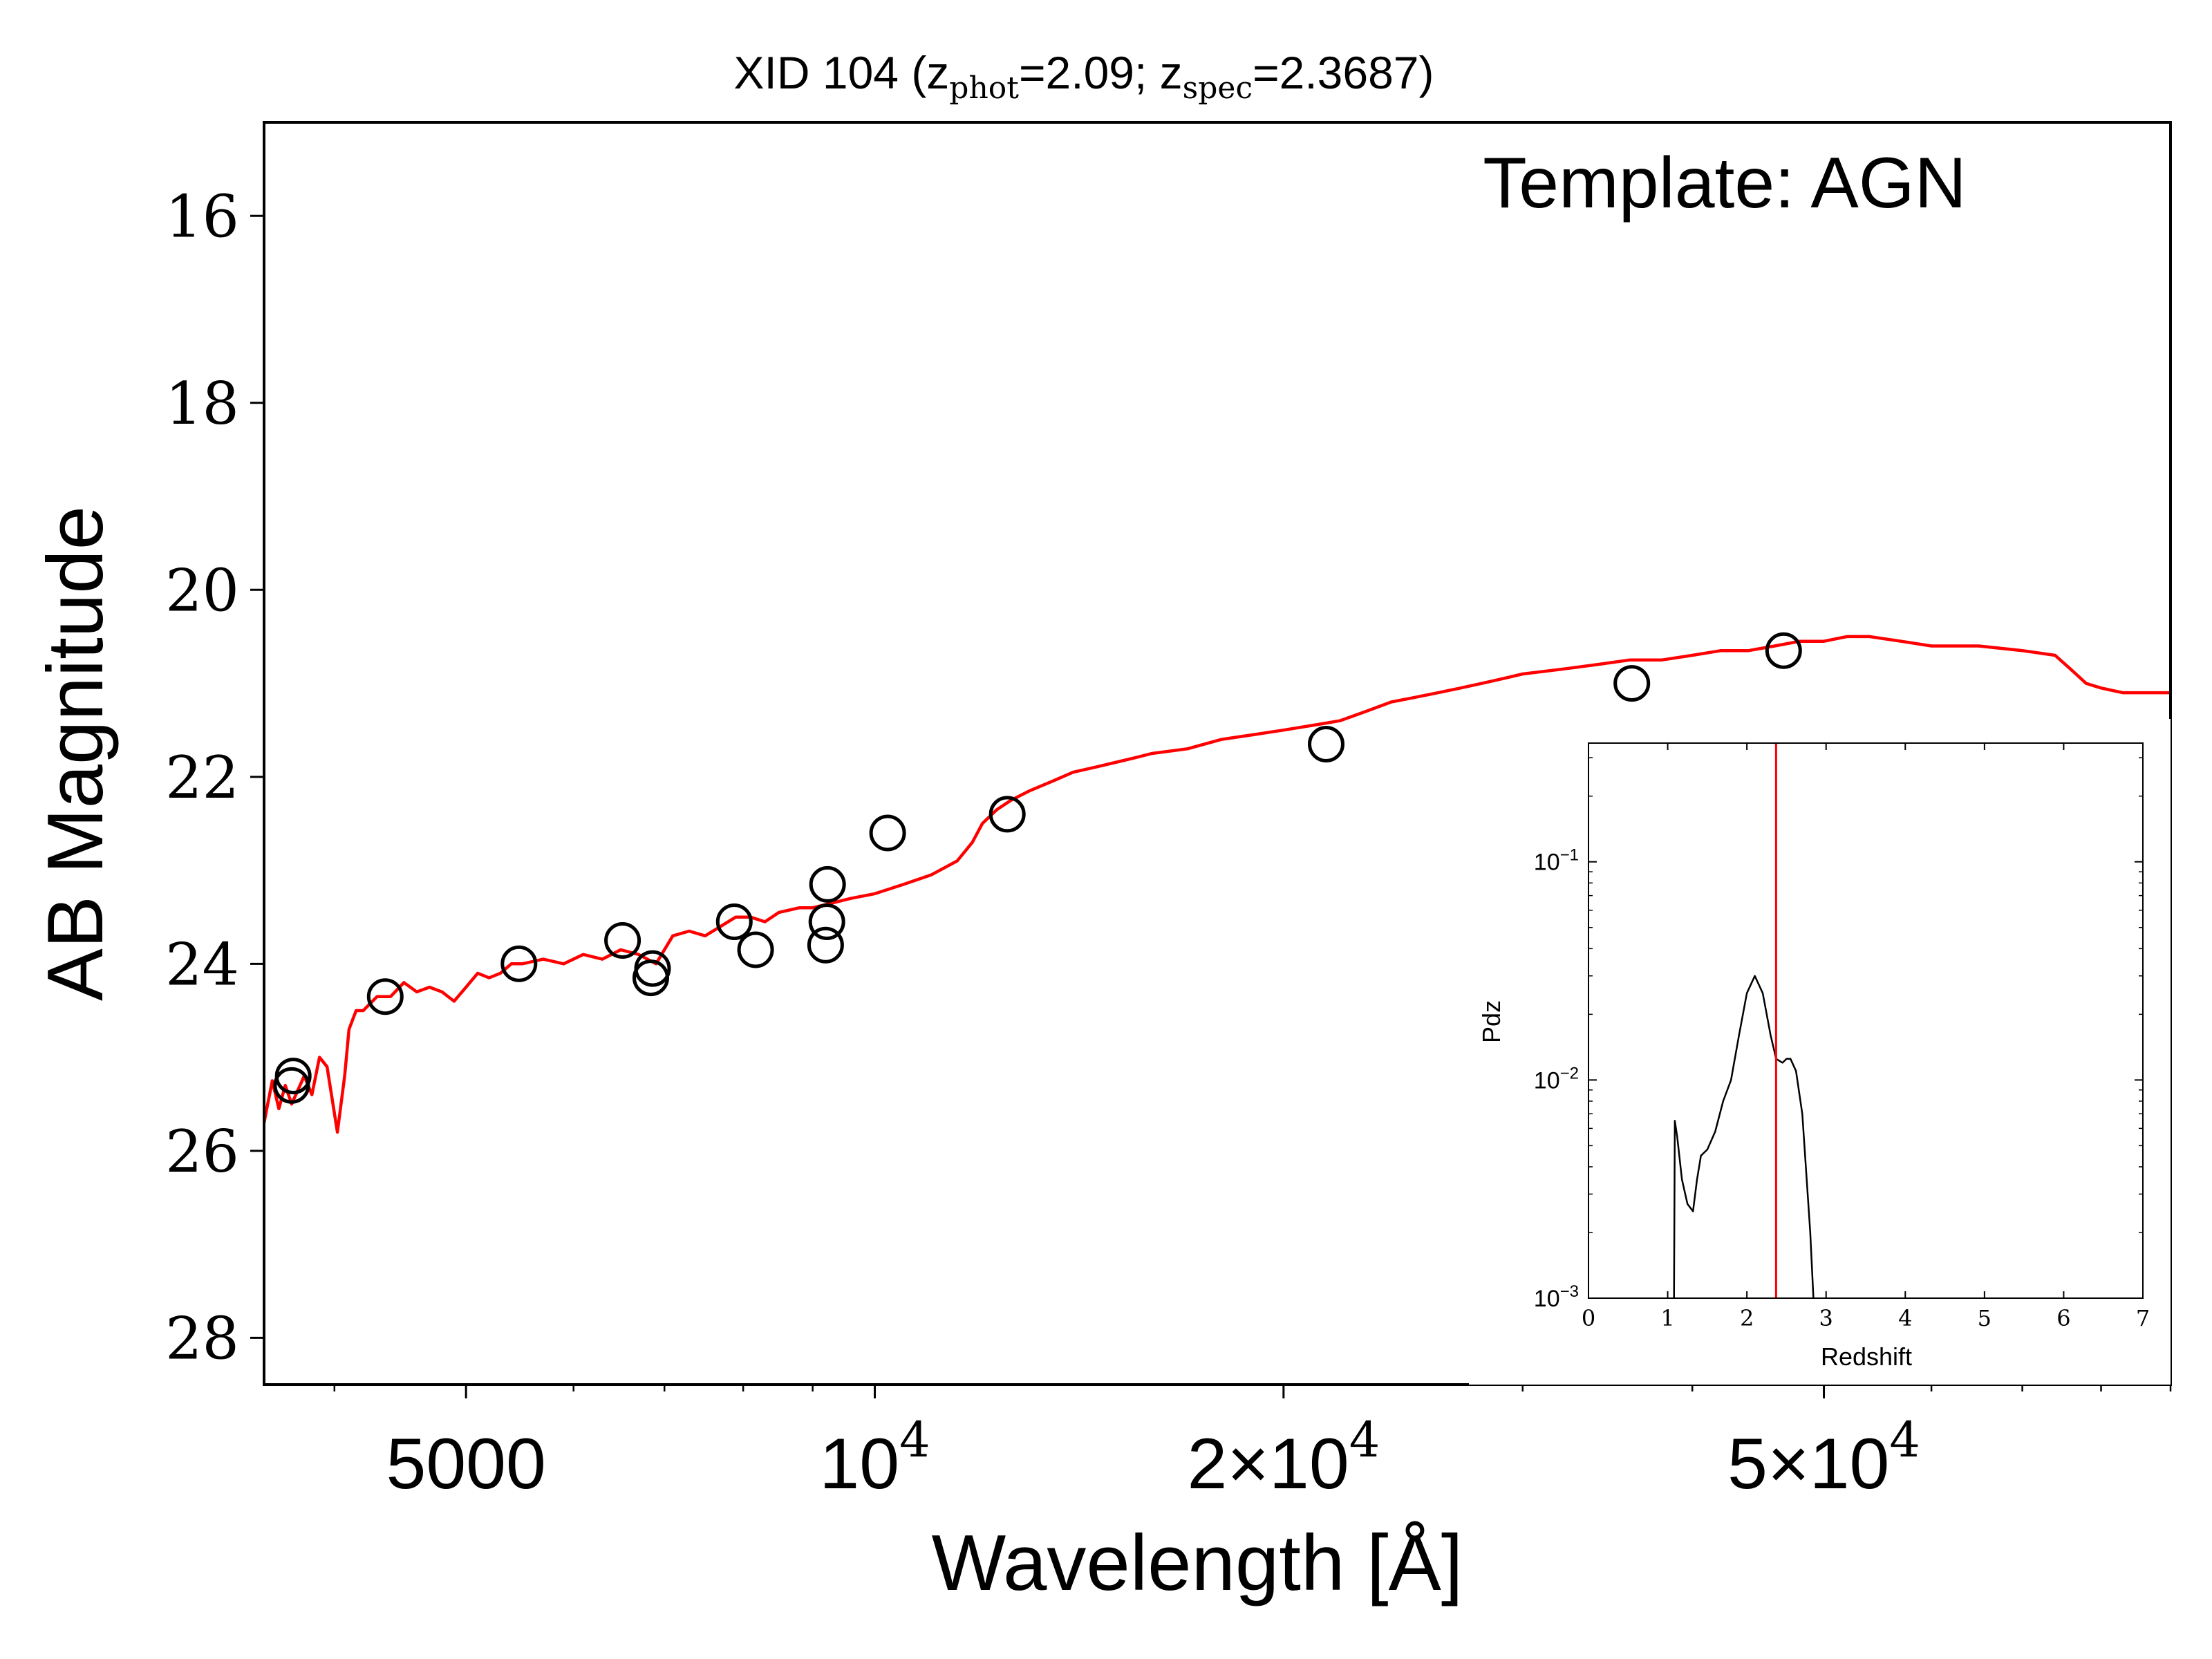 This screenshot has height=1659, width=2212. Describe the element at coordinates (1218, 88) in the screenshot. I see `title-spec-subscript: spec` at that location.